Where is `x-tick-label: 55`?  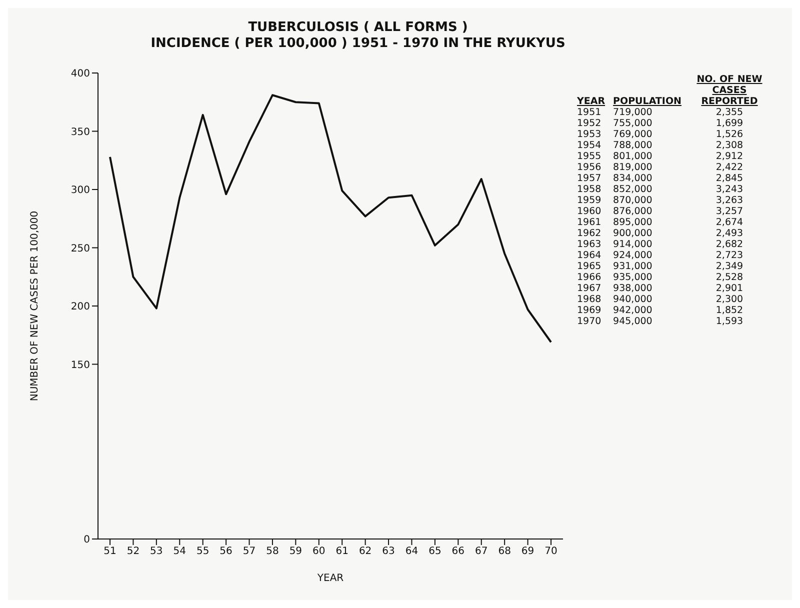
x-tick-label: 55 is located at coordinates (203, 552).